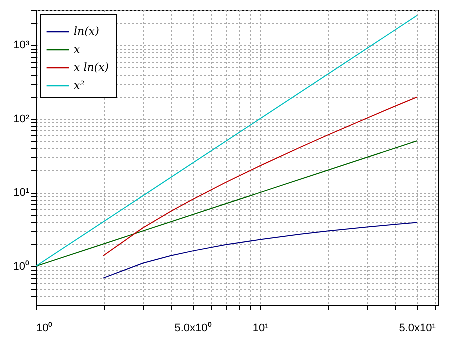 The width and height of the screenshot is (453, 346). I want to click on y-tick-label: 10⁰, so click(21, 266).